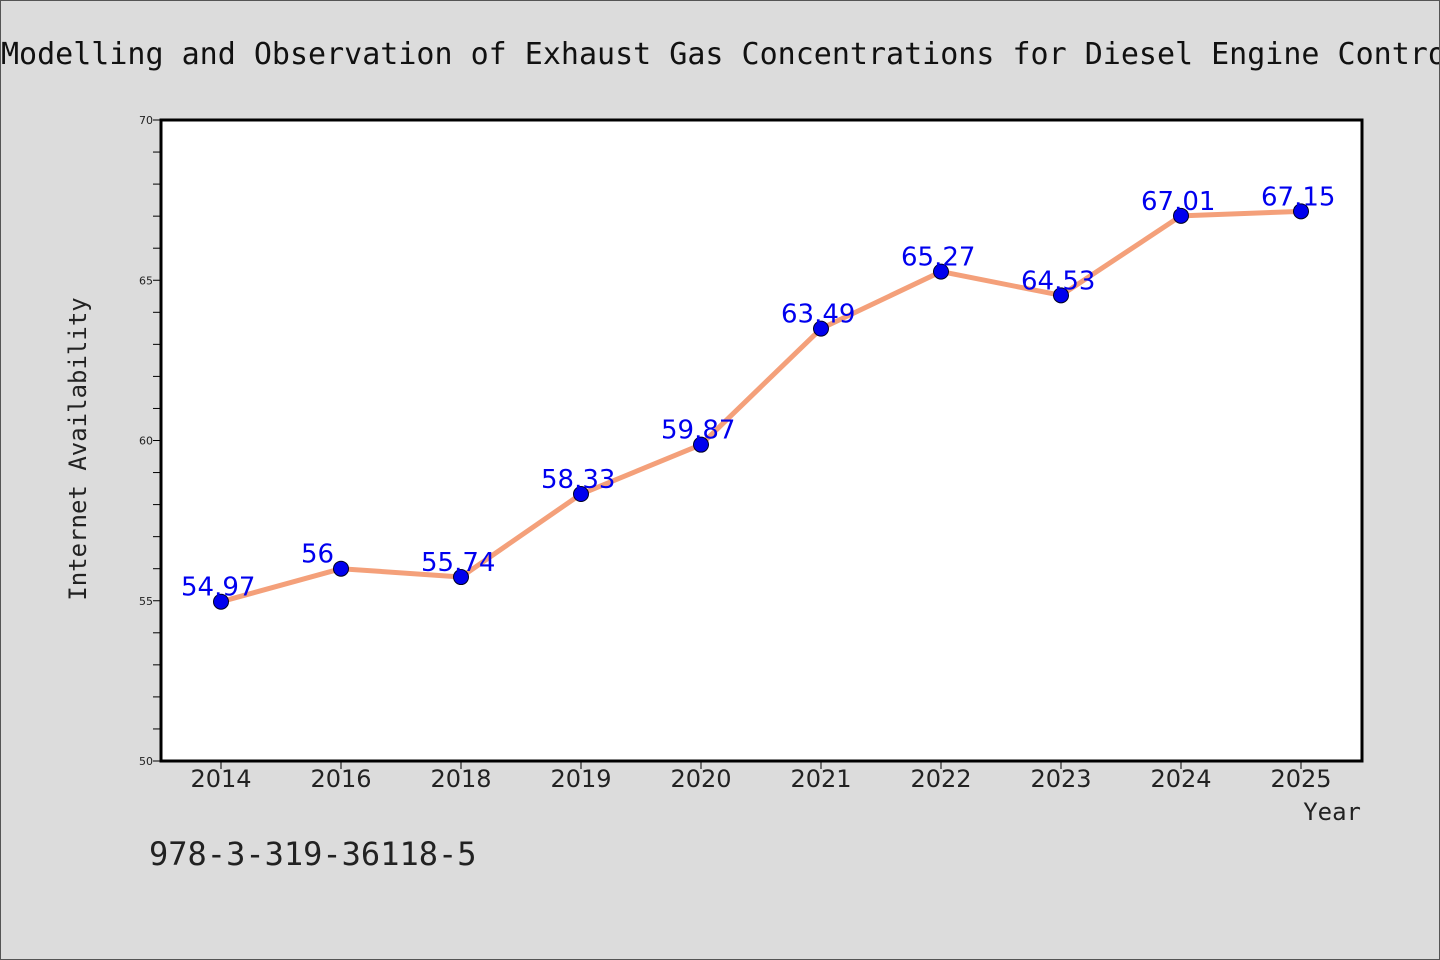 This screenshot has height=960, width=1440. I want to click on y-tick-label: 55, so click(146, 601).